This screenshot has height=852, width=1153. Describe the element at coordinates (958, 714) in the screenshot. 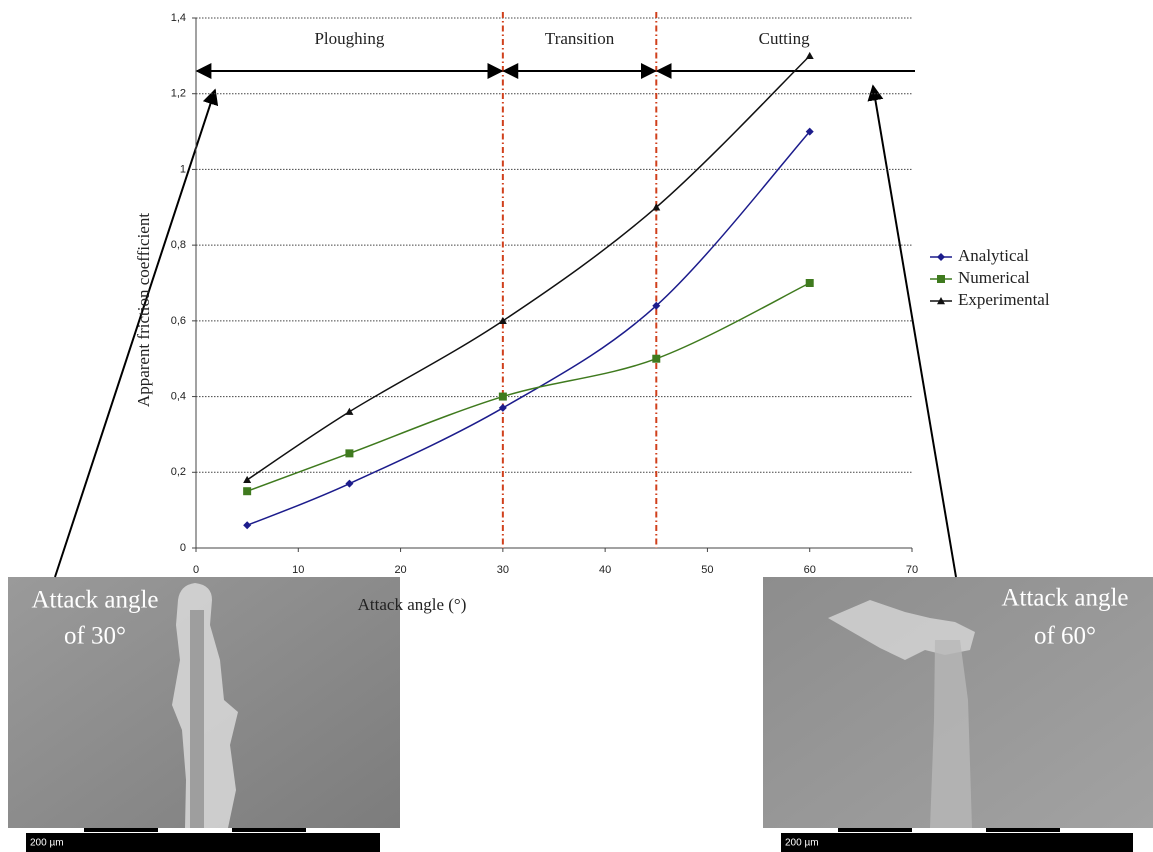

I see `sem-image-right` at that location.